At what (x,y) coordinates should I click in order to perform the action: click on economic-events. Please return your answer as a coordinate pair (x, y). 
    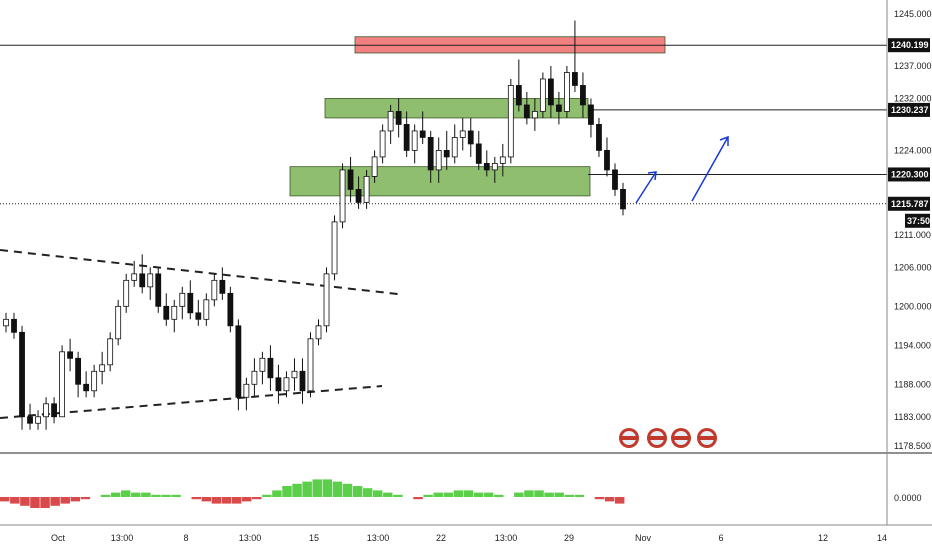
    Looking at the image, I should click on (668, 438).